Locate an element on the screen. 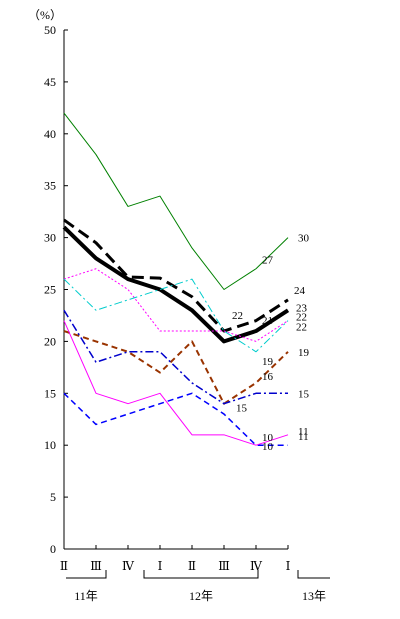 The image size is (400, 619). data-label: 24 is located at coordinates (300, 291).